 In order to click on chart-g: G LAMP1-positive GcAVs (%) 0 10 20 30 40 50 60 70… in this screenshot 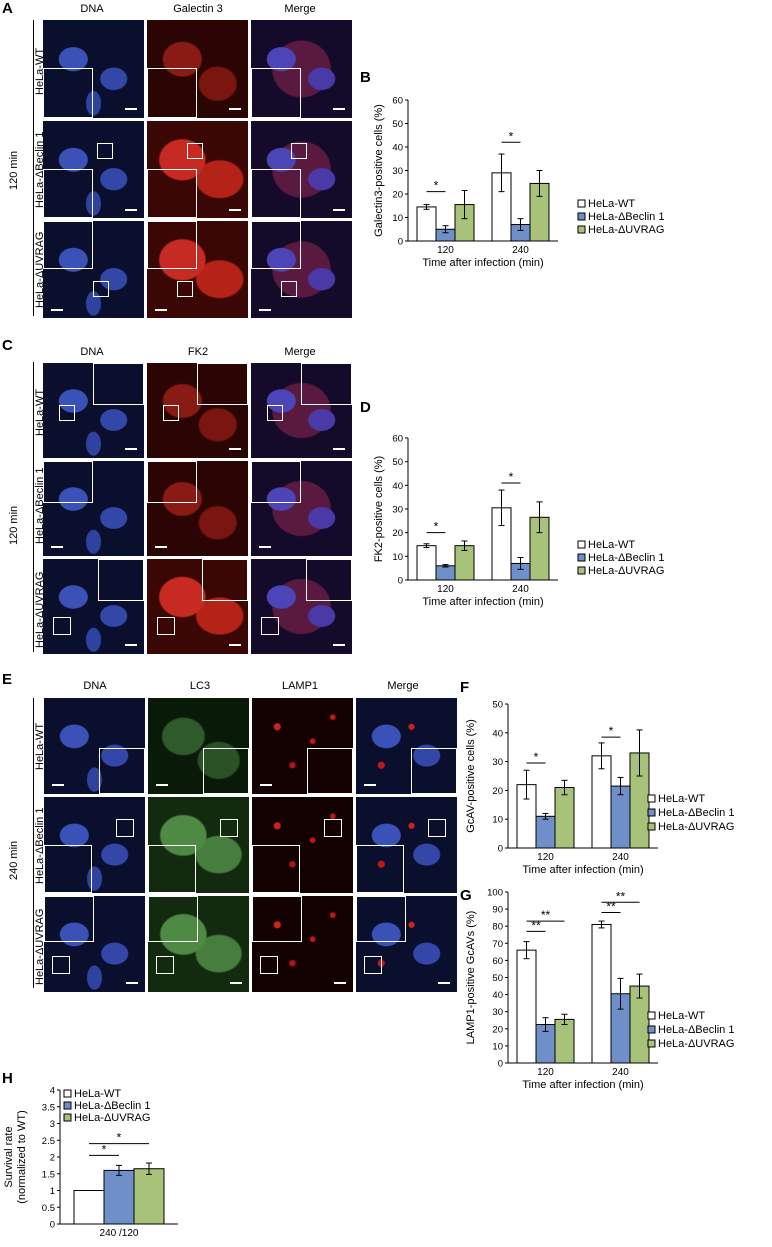, I will do `click(597, 989)`.